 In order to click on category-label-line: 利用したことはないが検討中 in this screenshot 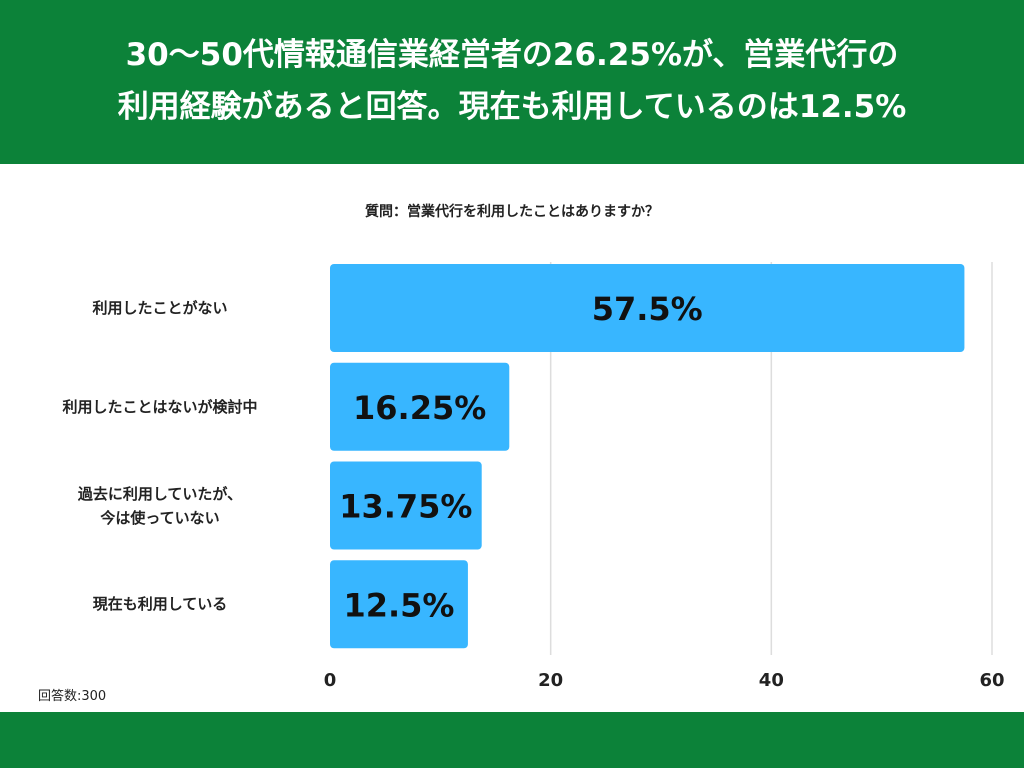, I will do `click(160, 406)`.